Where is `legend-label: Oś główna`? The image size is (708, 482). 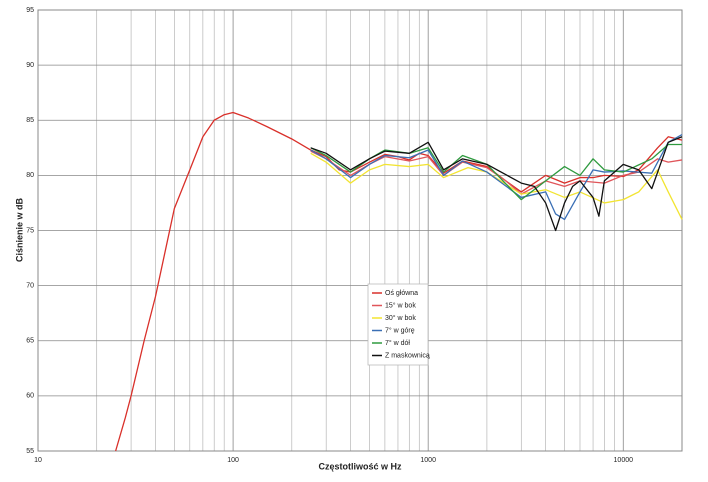 legend-label: Oś główna is located at coordinates (401, 293).